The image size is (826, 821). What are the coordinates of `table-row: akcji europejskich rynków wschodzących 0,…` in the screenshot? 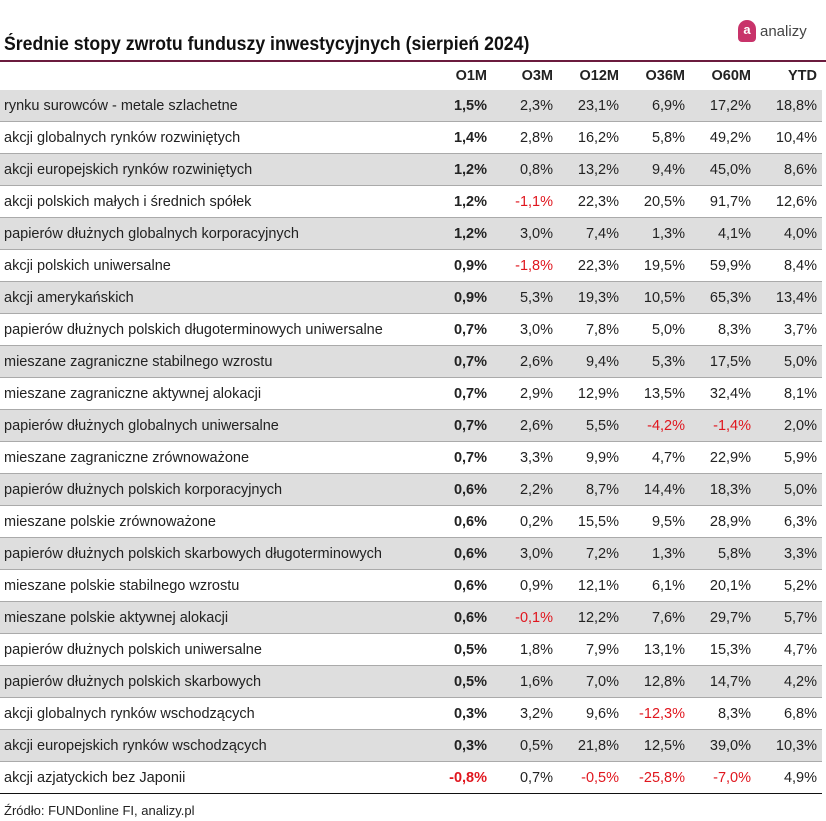 It's located at (411, 745).